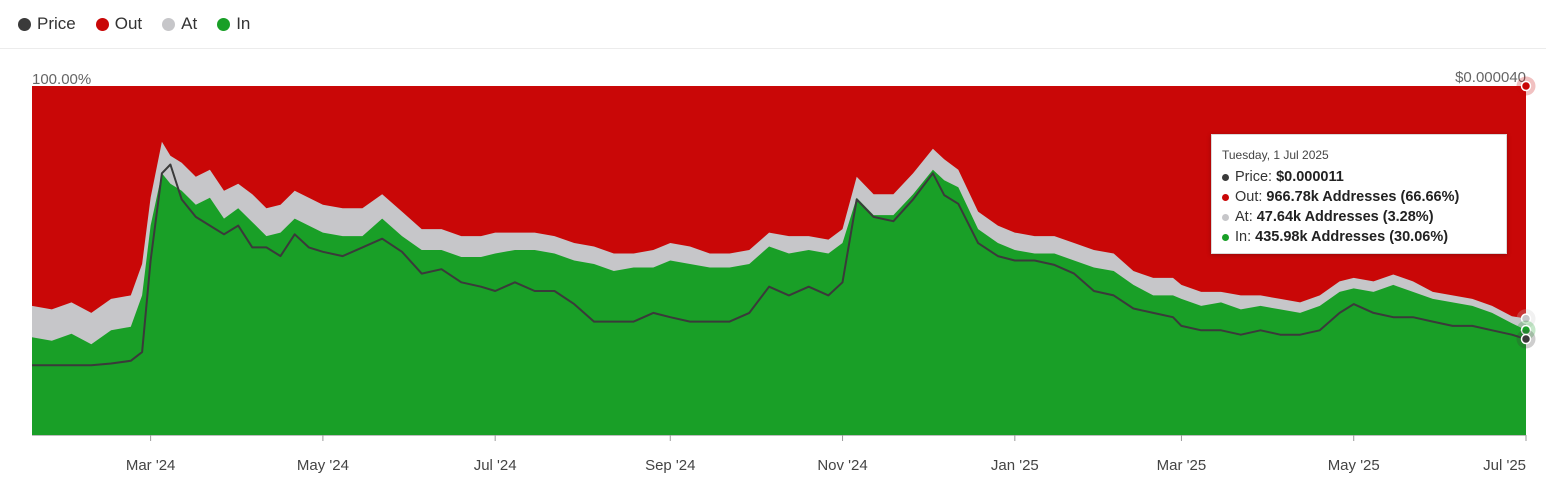 Image resolution: width=1546 pixels, height=480 pixels. I want to click on hover-markers, so click(1526, 212).